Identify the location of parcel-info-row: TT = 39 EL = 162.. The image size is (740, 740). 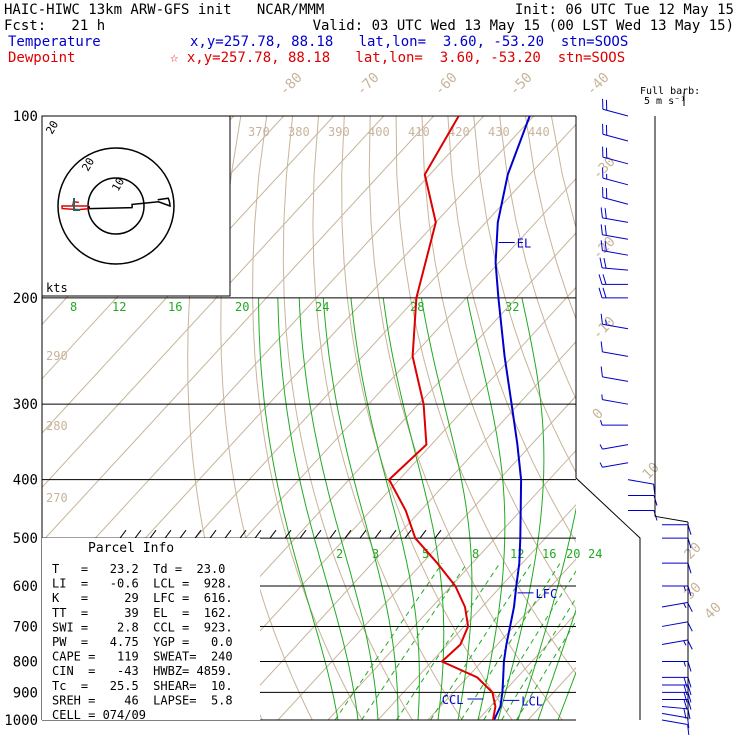
(142, 613).